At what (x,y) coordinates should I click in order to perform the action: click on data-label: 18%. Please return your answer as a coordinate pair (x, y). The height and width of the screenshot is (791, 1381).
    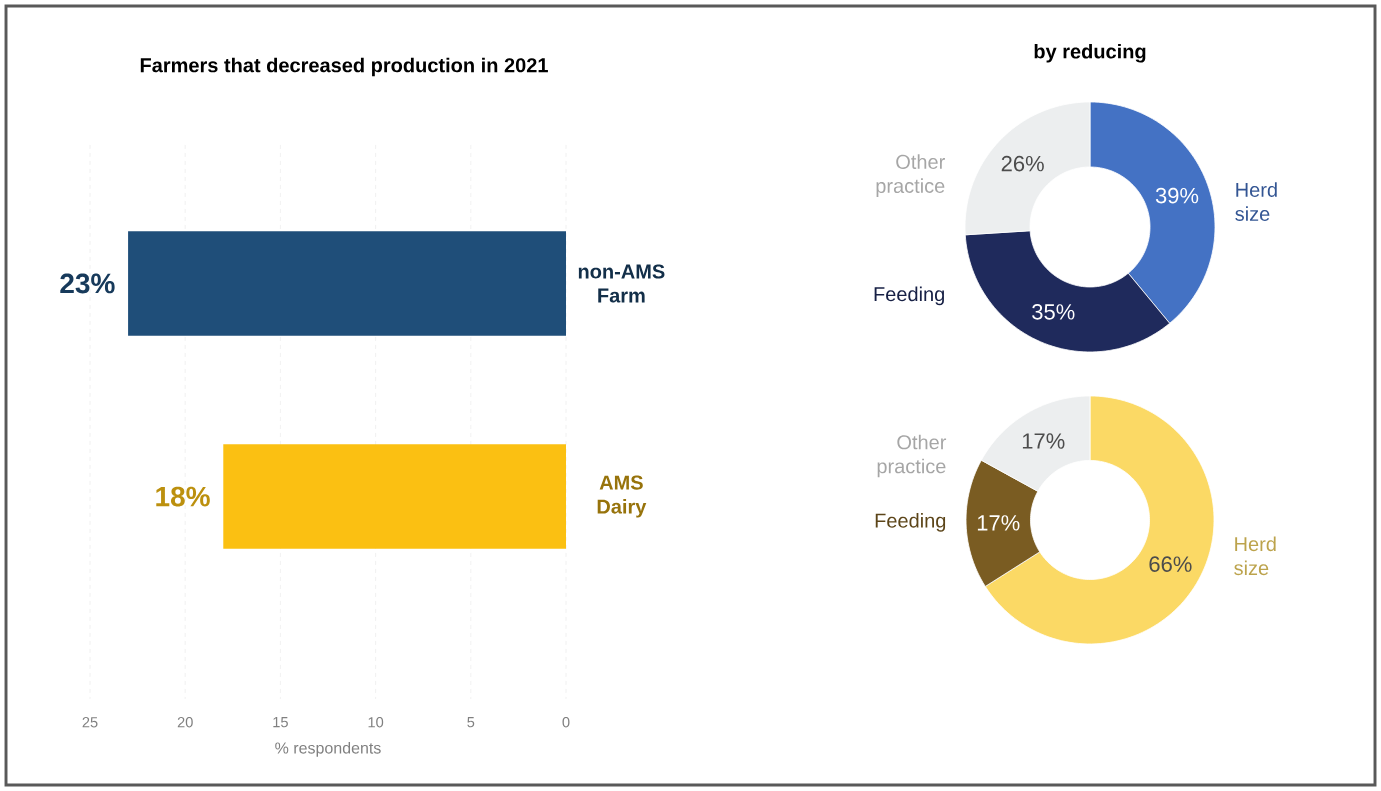
    Looking at the image, I should click on (183, 496).